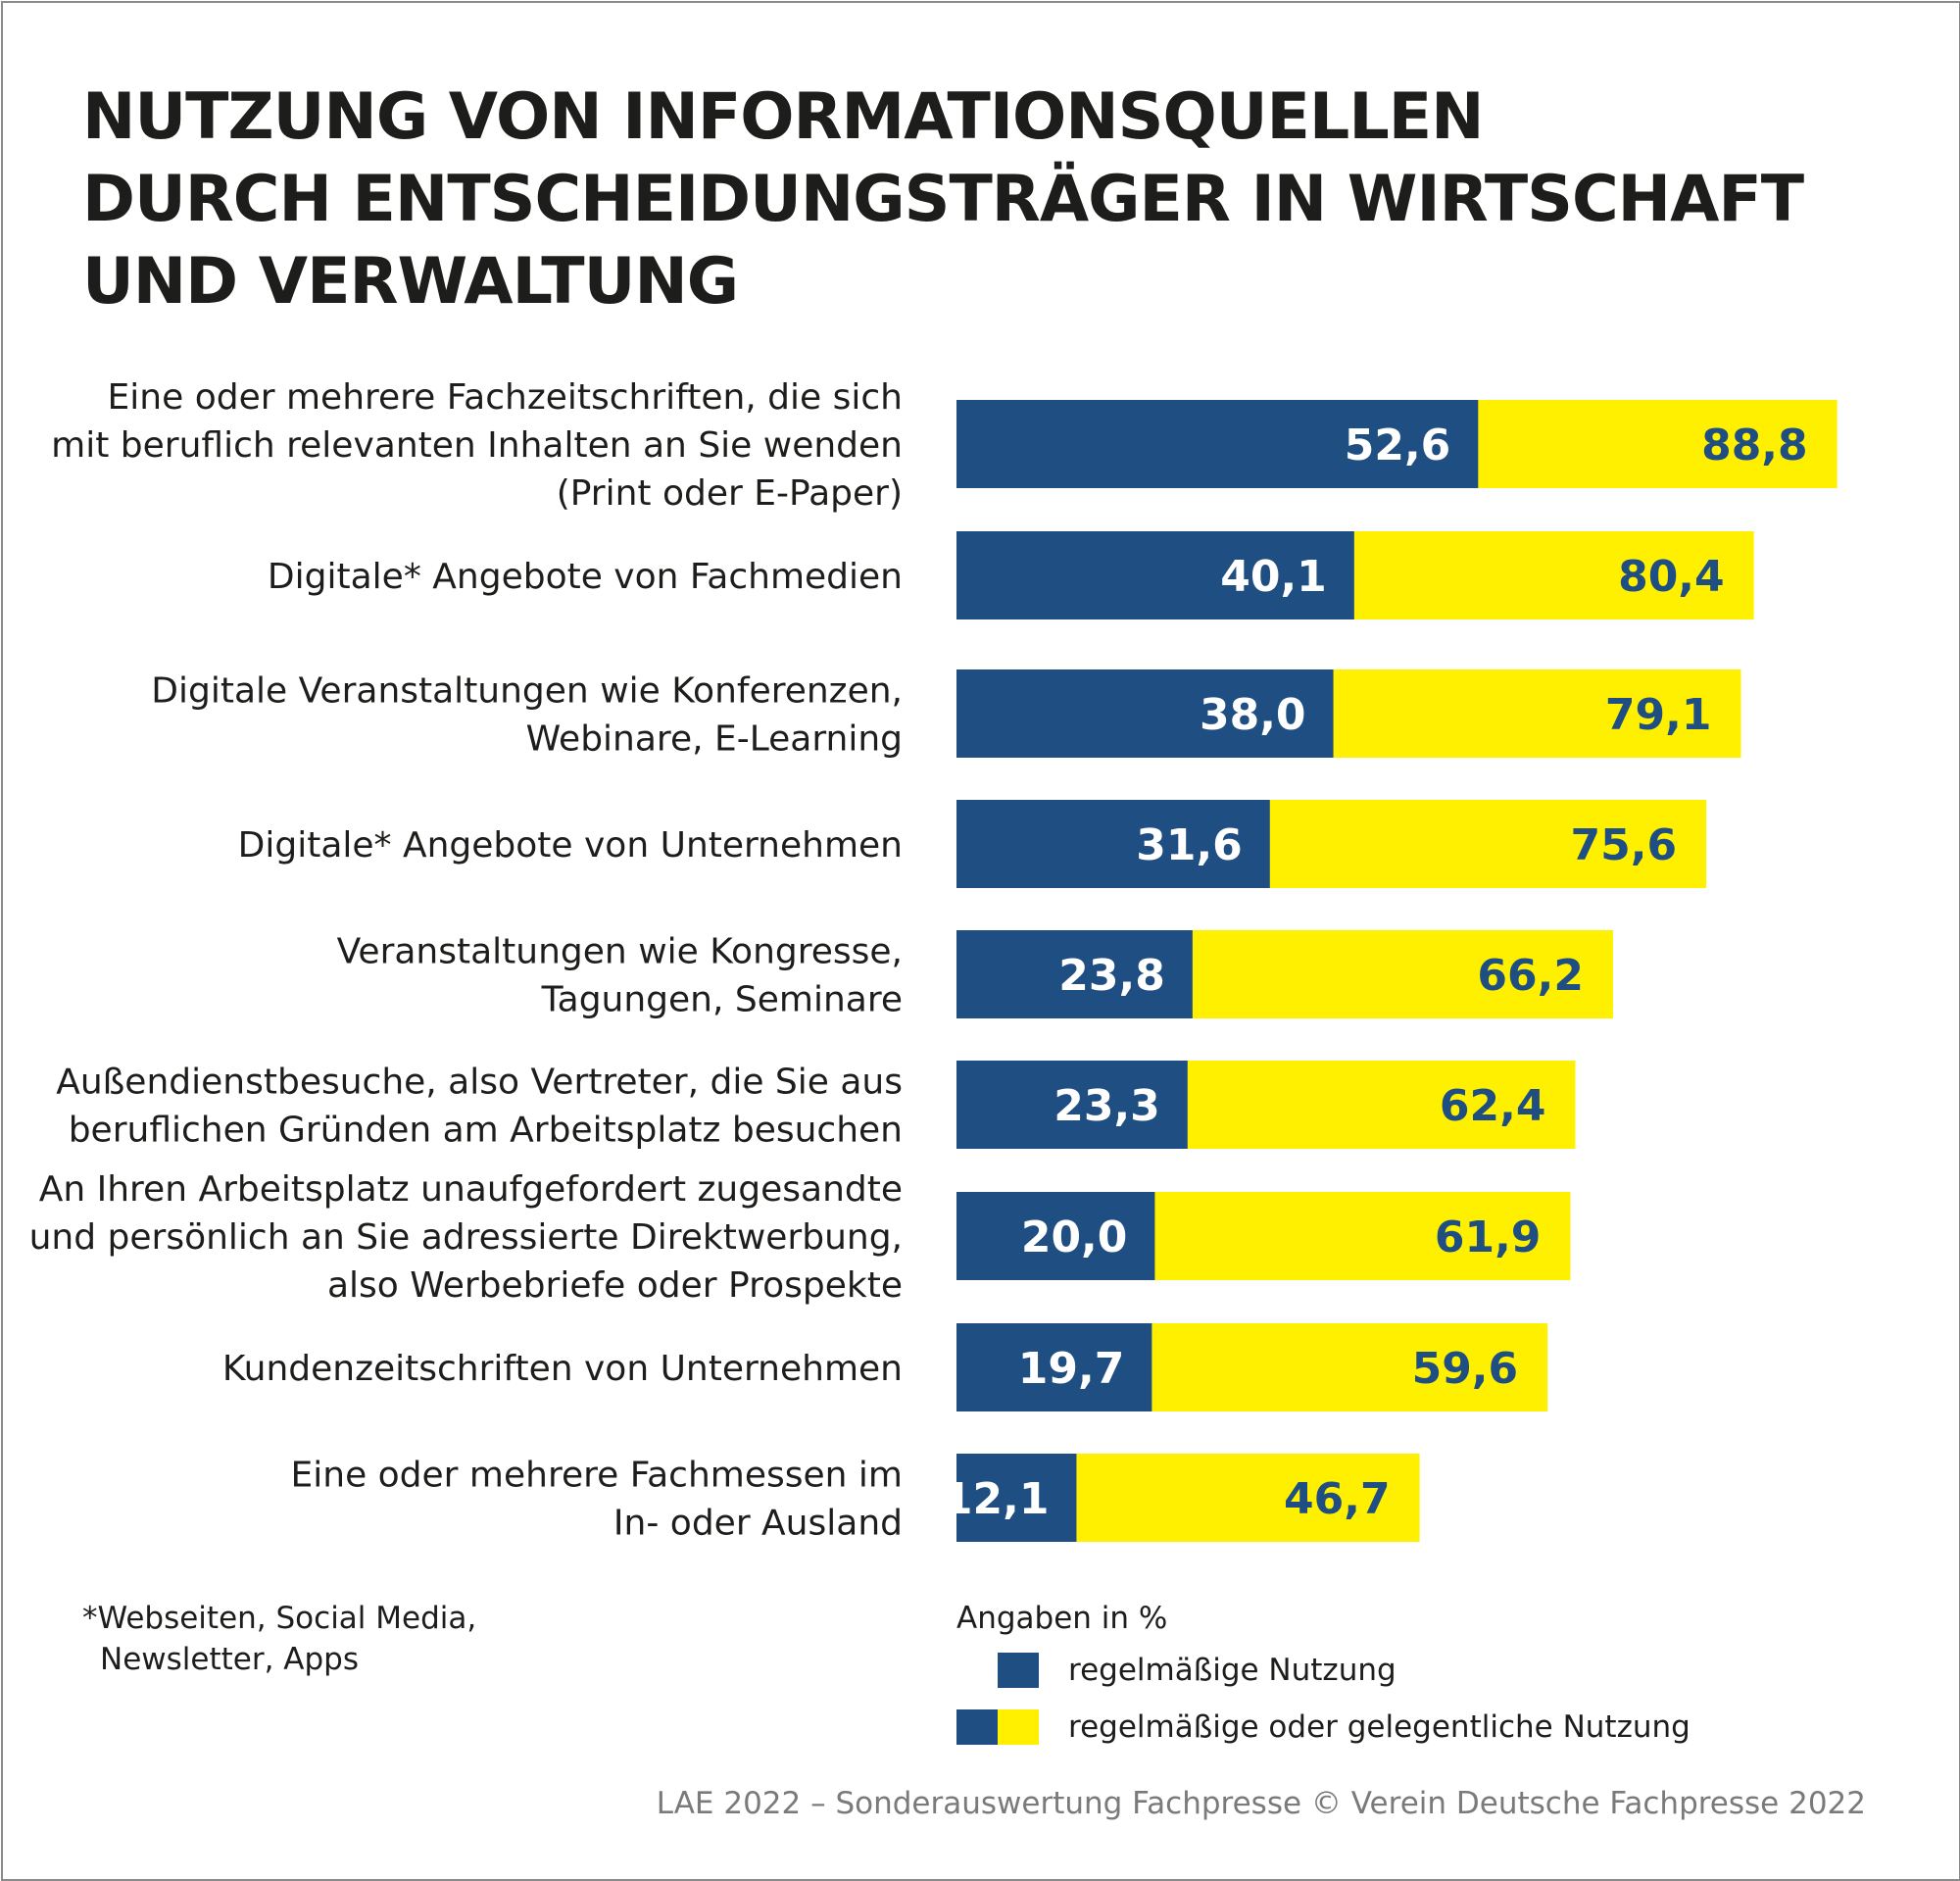 This screenshot has width=1960, height=1881. What do you see at coordinates (1488, 1237) in the screenshot?
I see `value-label-combined: 61,9` at bounding box center [1488, 1237].